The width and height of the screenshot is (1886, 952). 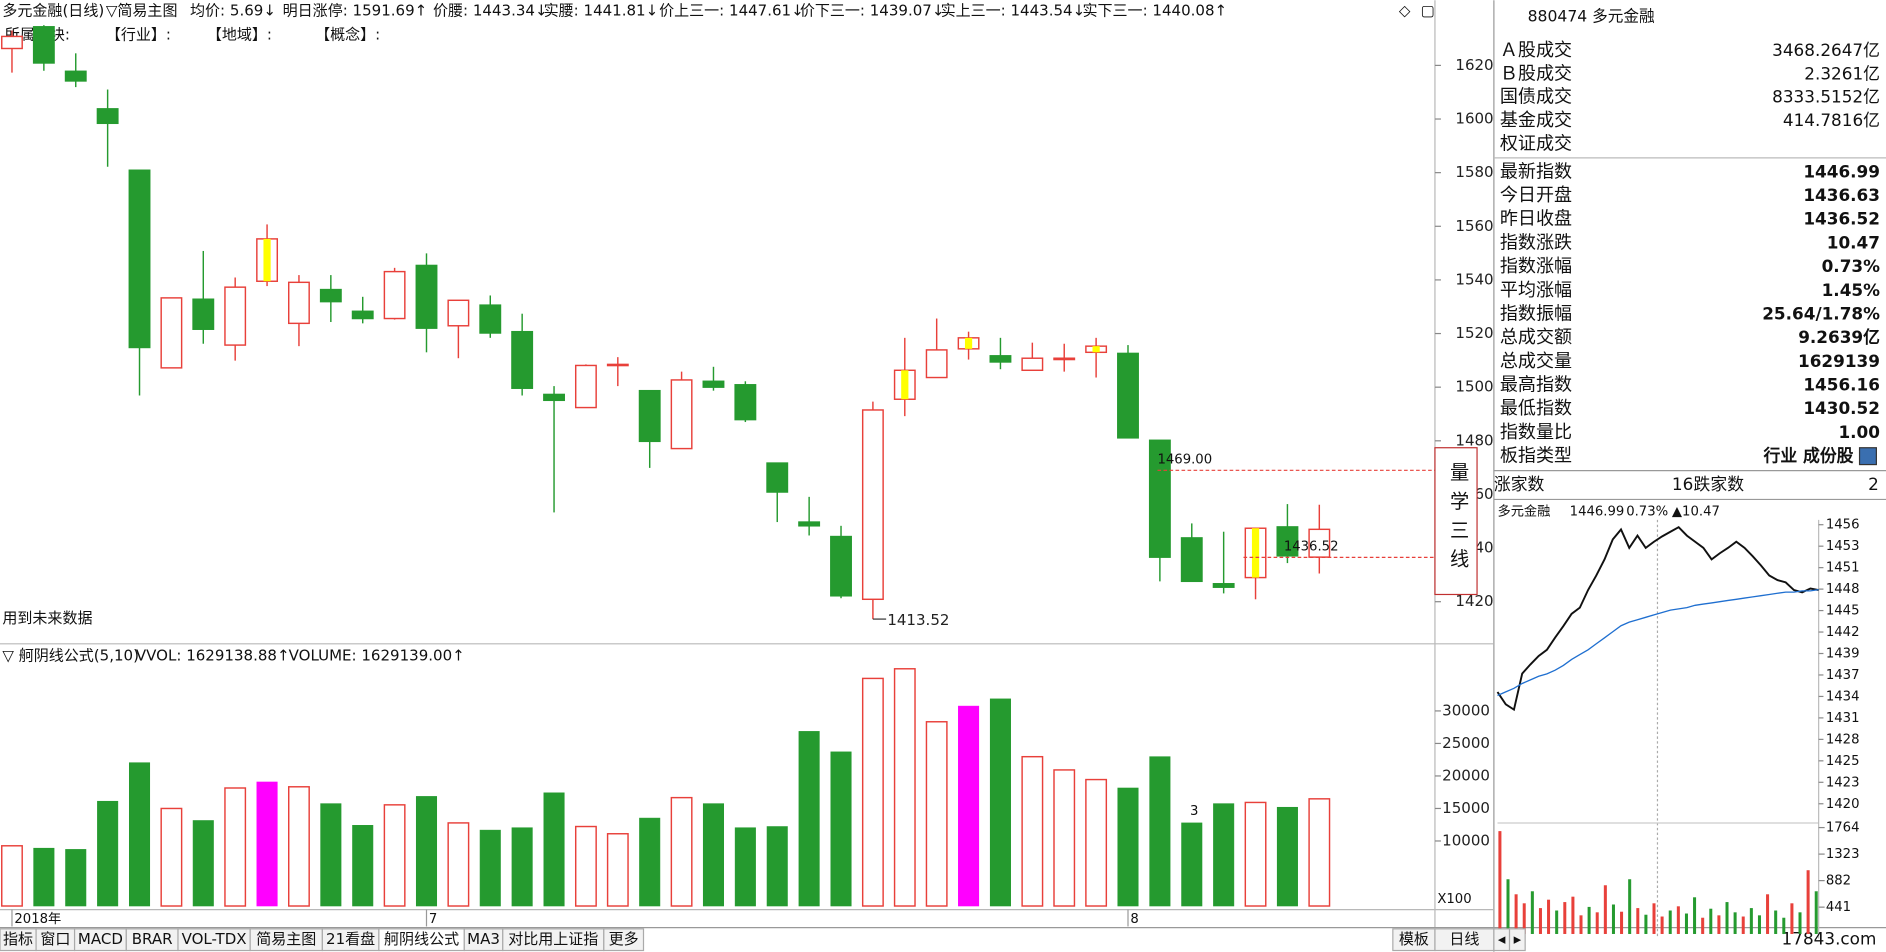 What do you see at coordinates (1826, 50) in the screenshot?
I see `info-value: 3468.2647亿` at bounding box center [1826, 50].